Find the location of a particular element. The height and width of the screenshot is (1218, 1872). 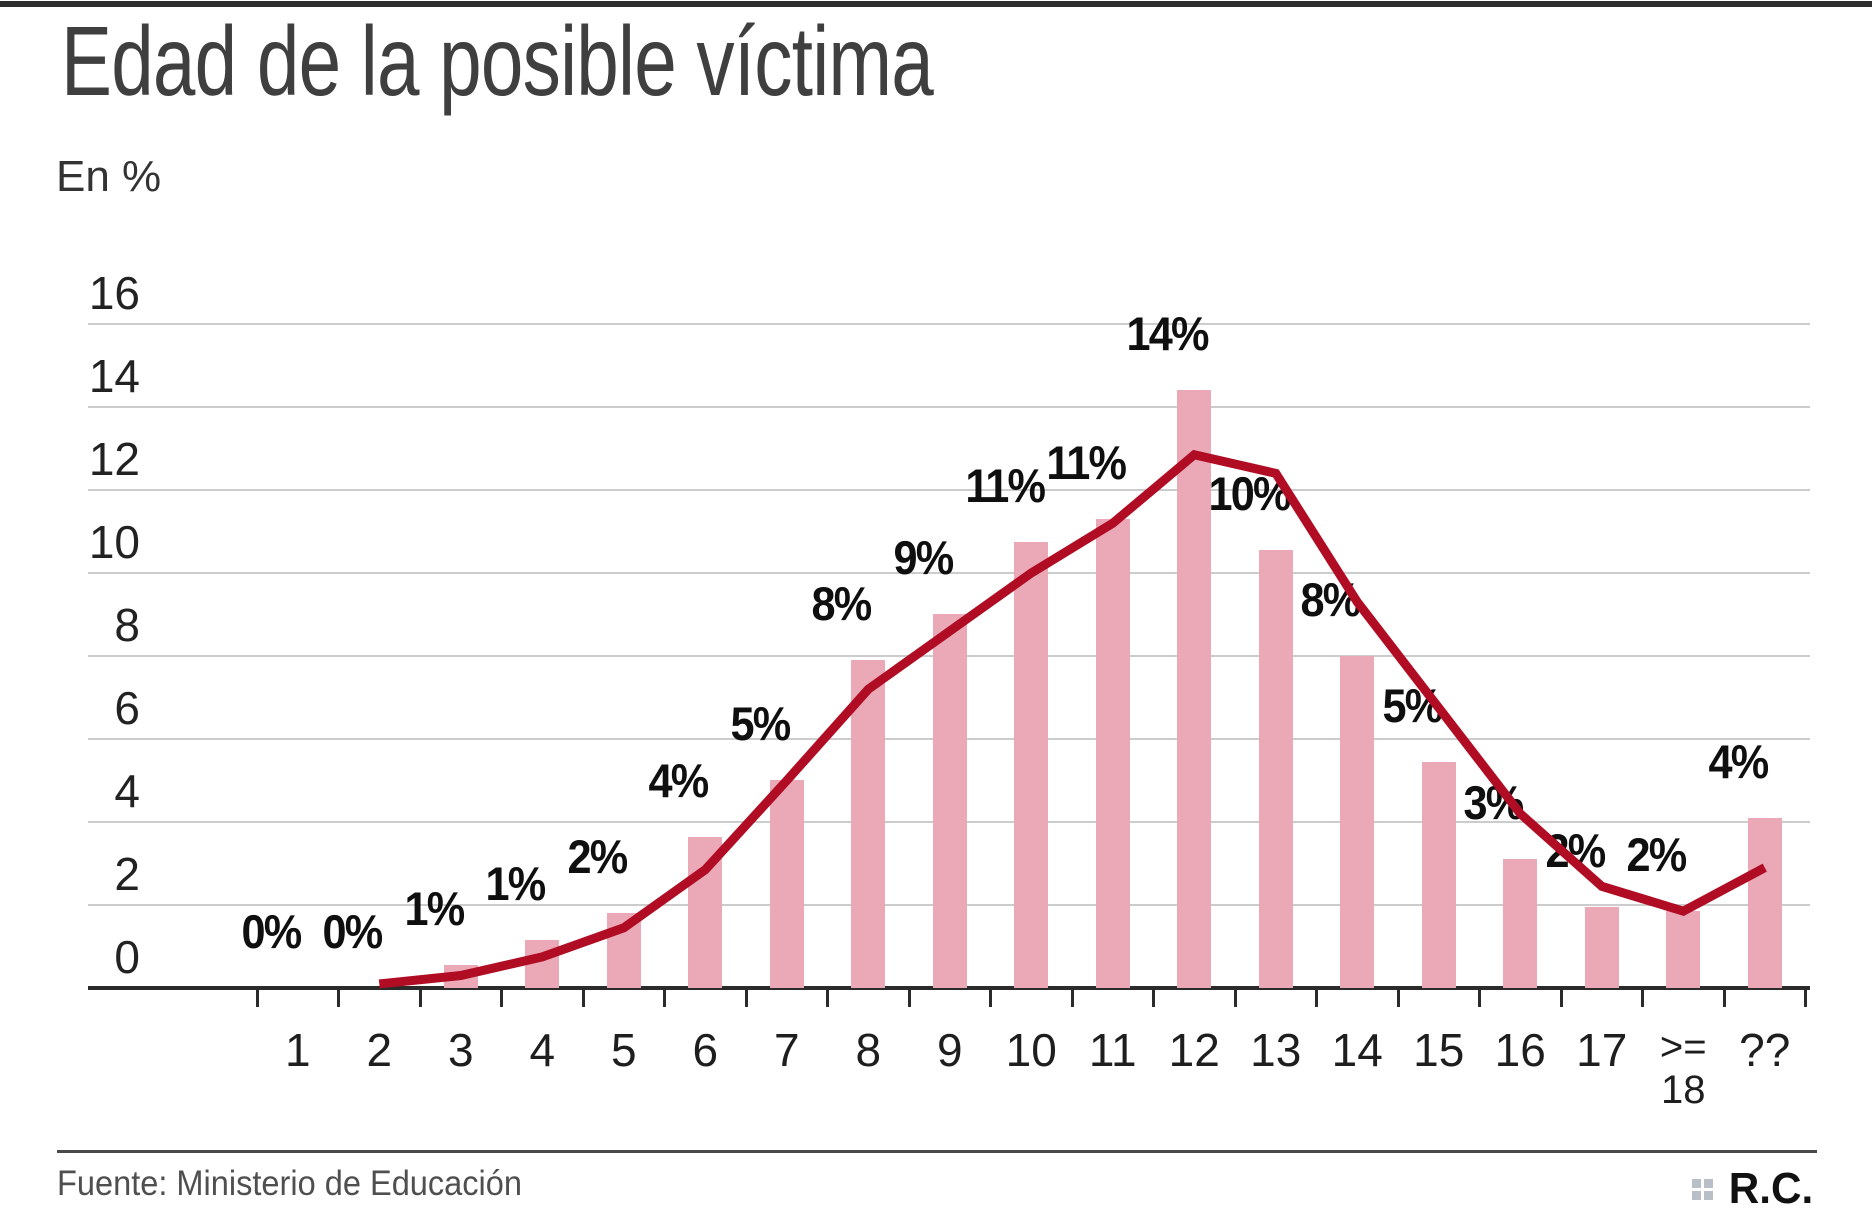

brand-logo: R.C. is located at coordinates (1753, 1189).